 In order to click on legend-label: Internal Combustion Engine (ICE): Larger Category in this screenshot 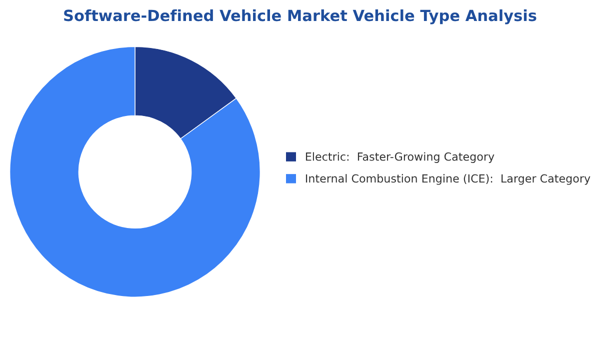, I will do `click(448, 179)`.